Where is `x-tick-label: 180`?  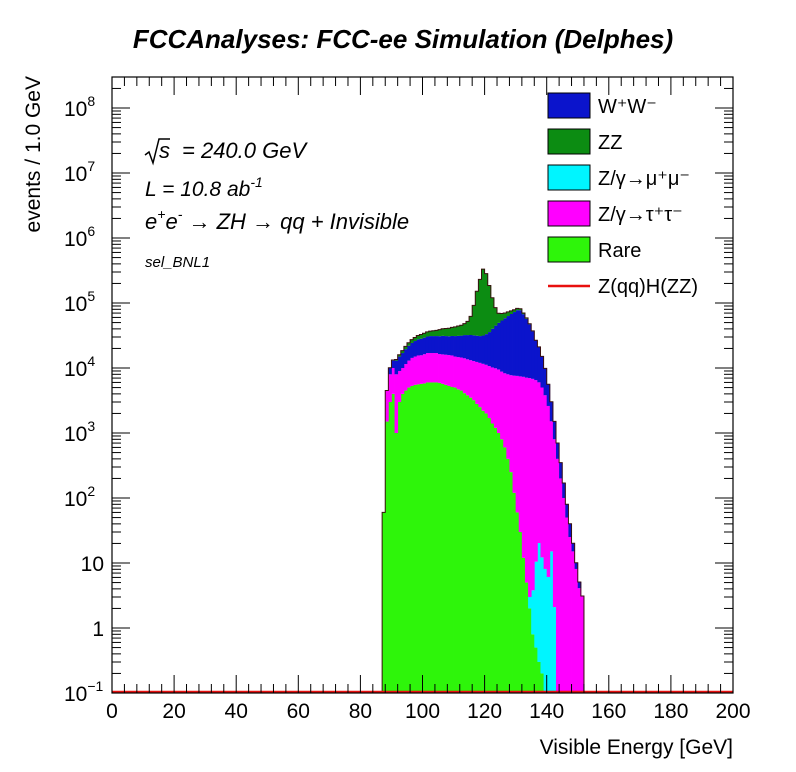
x-tick-label: 180 is located at coordinates (670, 711).